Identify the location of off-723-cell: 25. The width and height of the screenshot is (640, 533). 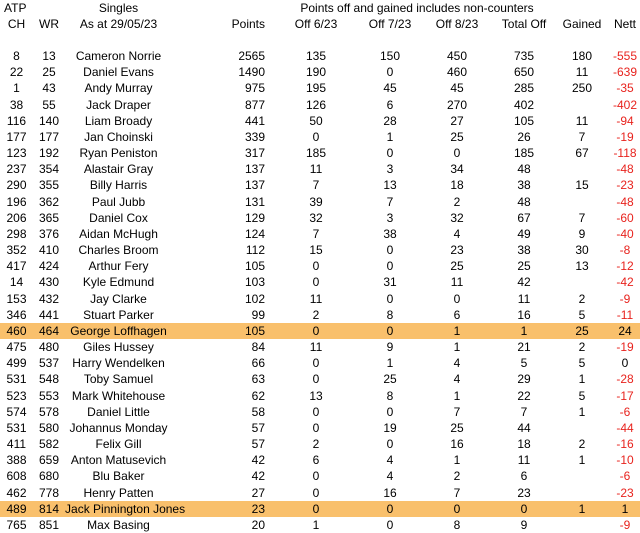
(390, 379).